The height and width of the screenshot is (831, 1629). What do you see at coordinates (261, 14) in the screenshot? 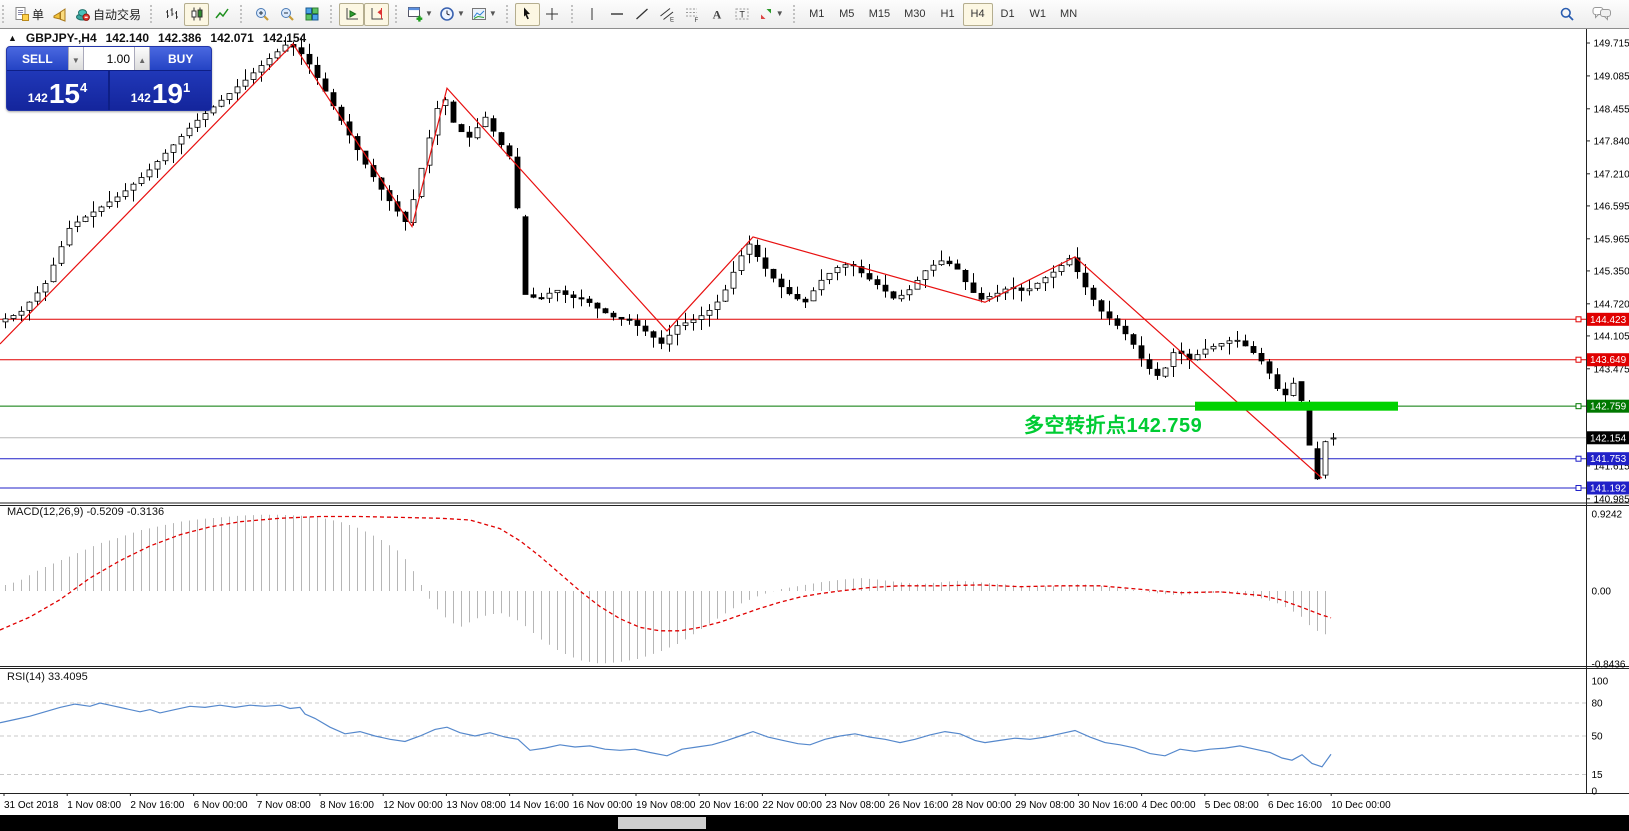
I see `zoom-in-button` at bounding box center [261, 14].